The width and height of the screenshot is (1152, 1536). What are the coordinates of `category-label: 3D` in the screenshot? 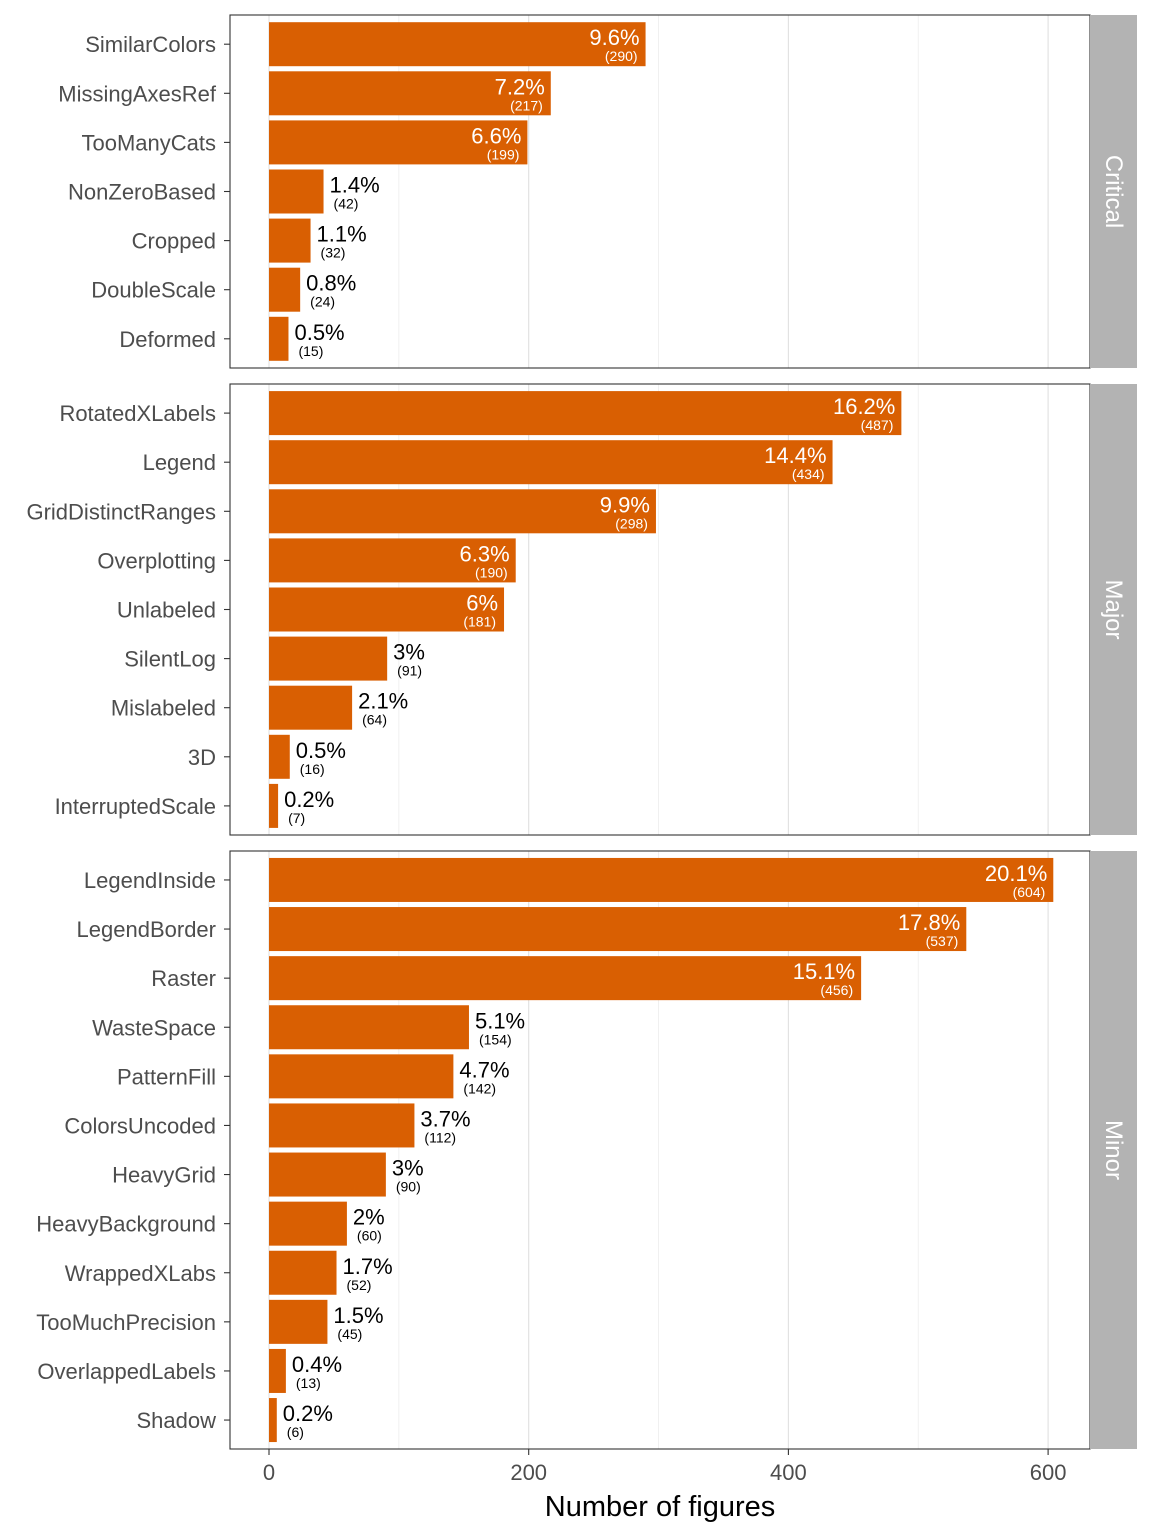 It's located at (202, 757).